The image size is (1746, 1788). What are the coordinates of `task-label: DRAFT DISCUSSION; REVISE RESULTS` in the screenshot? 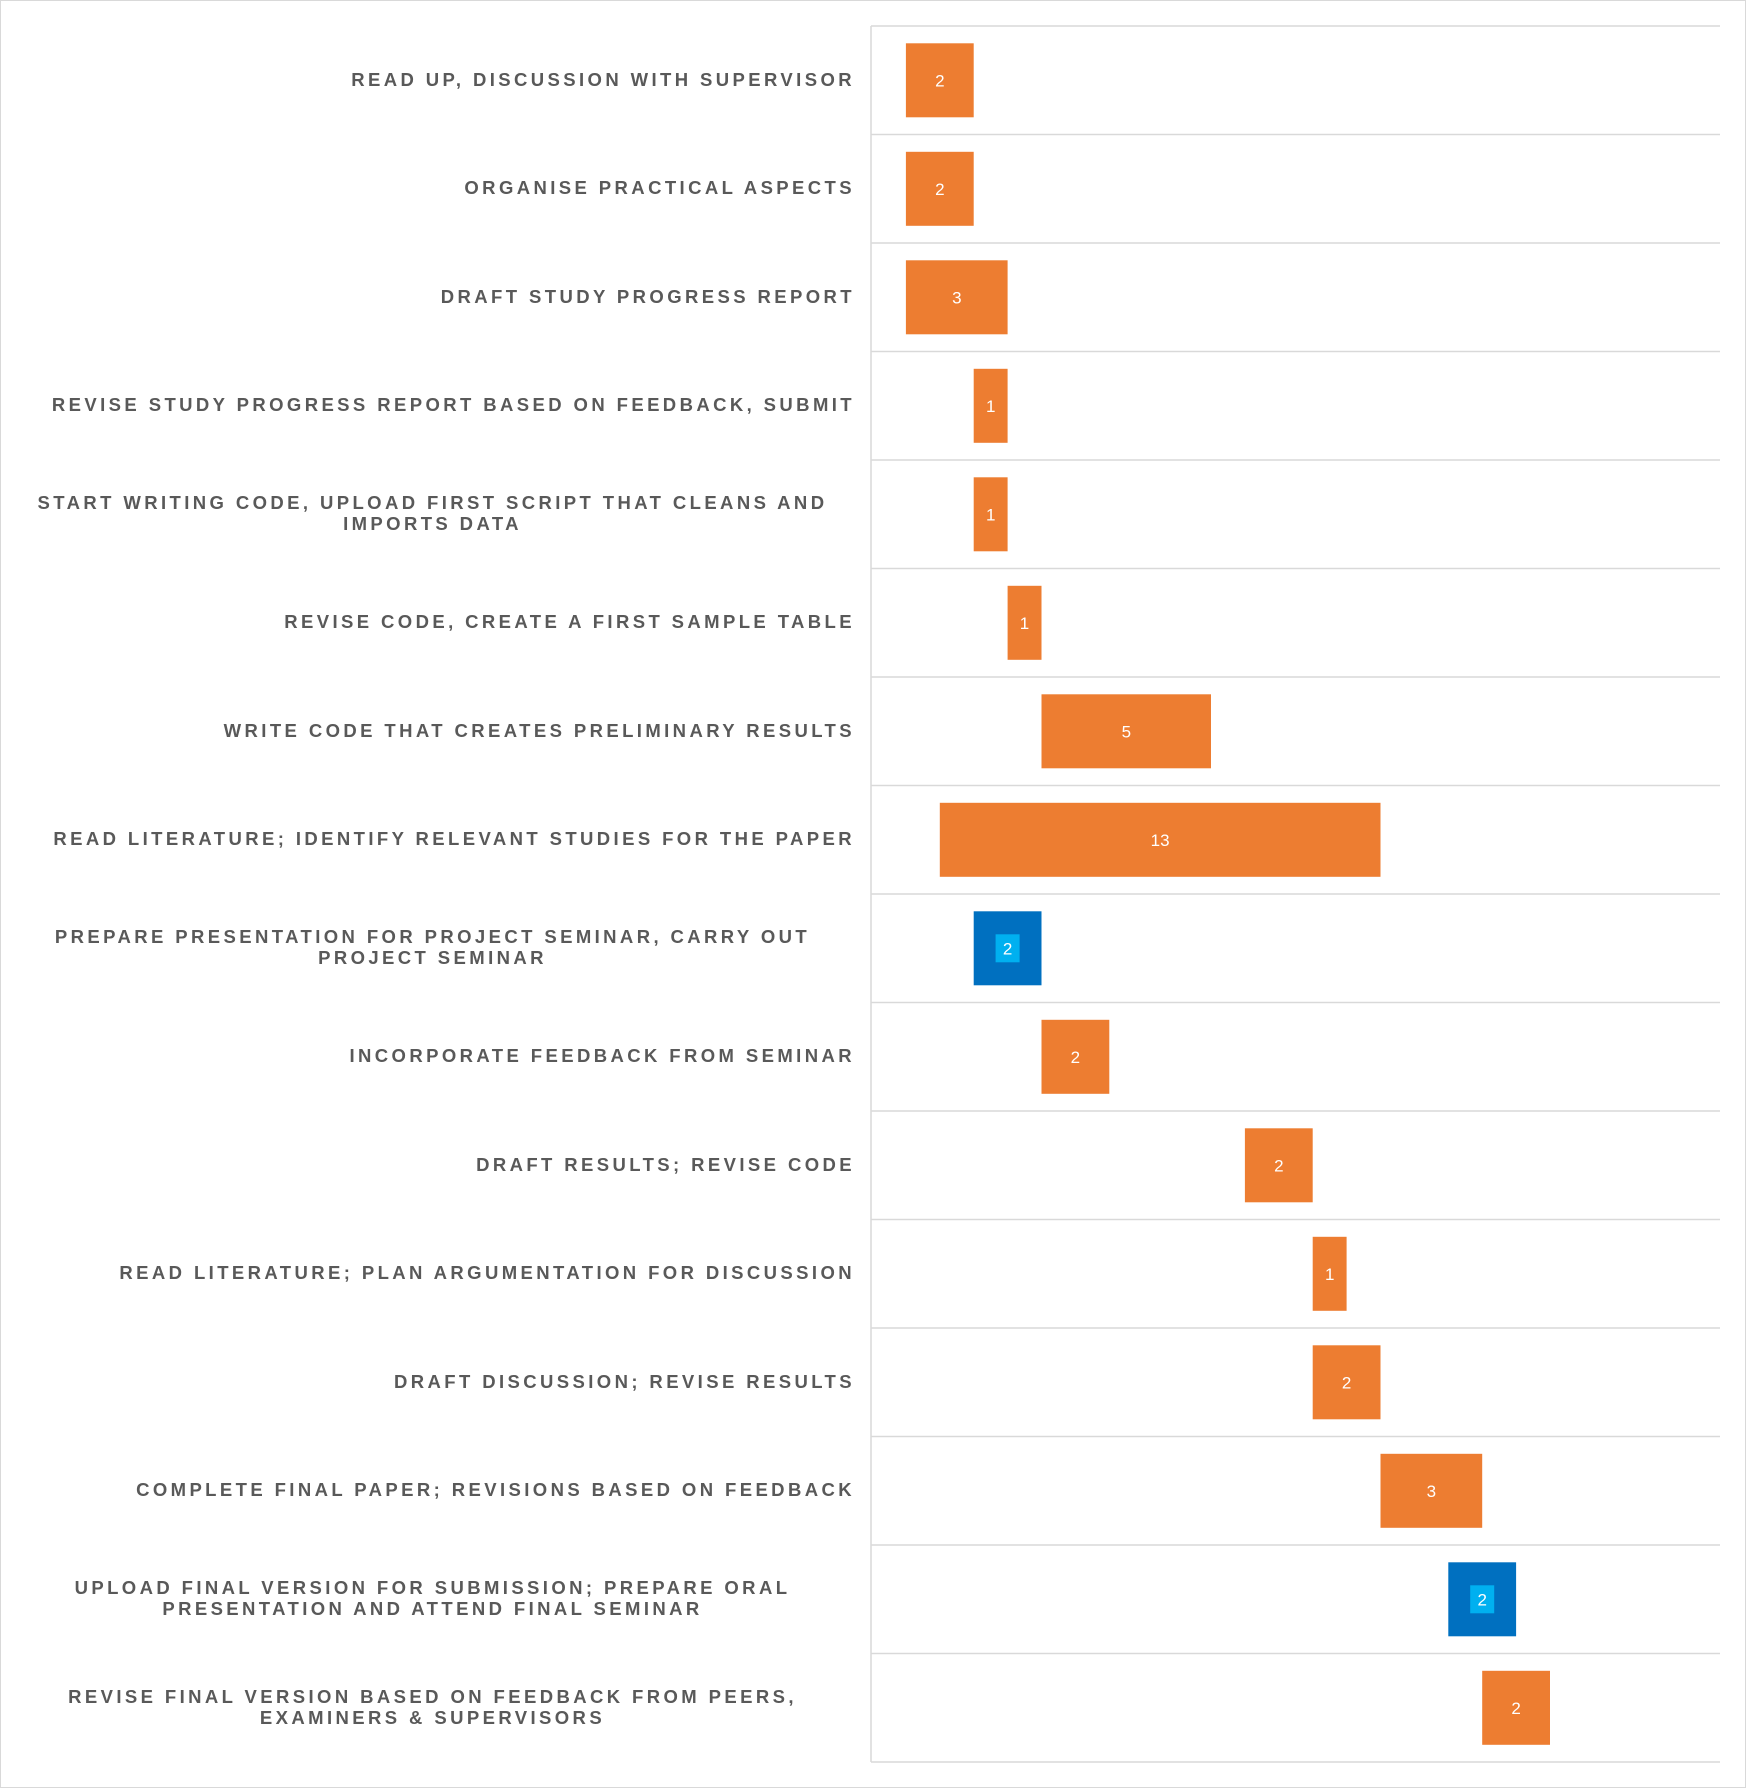 It's located at (624, 1381).